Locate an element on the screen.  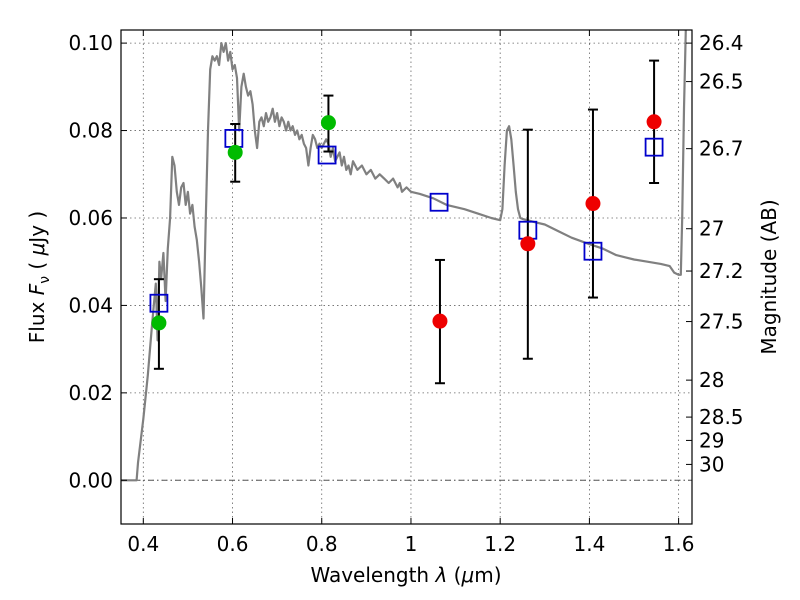
magnitude-tick-label: 26.4 is located at coordinates (721, 43).